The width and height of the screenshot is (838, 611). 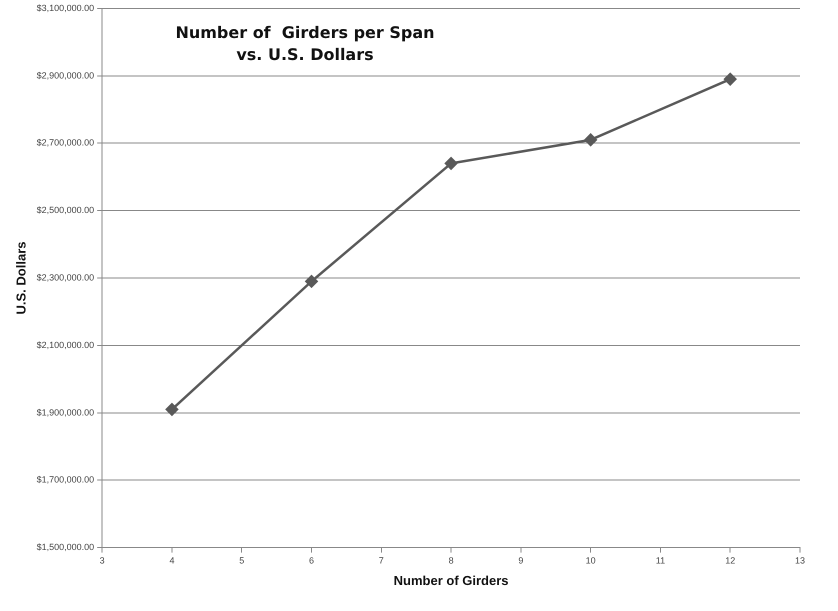 What do you see at coordinates (451, 560) in the screenshot?
I see `x-tick-label: 8` at bounding box center [451, 560].